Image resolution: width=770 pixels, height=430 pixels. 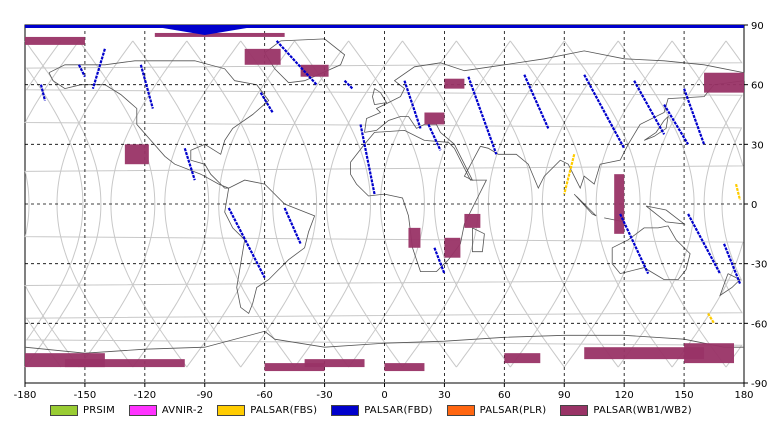 I want to click on legend-item: PALSAR(FBS), so click(x=267, y=410).